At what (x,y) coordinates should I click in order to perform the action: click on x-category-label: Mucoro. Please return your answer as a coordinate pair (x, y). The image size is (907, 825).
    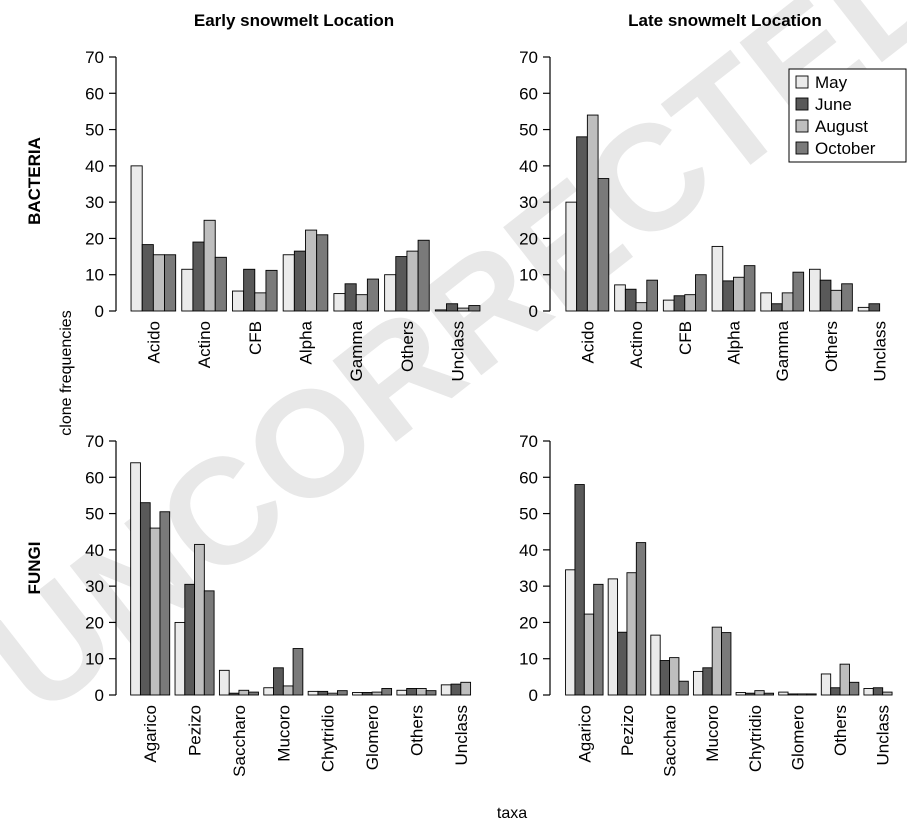
    Looking at the image, I should click on (712, 733).